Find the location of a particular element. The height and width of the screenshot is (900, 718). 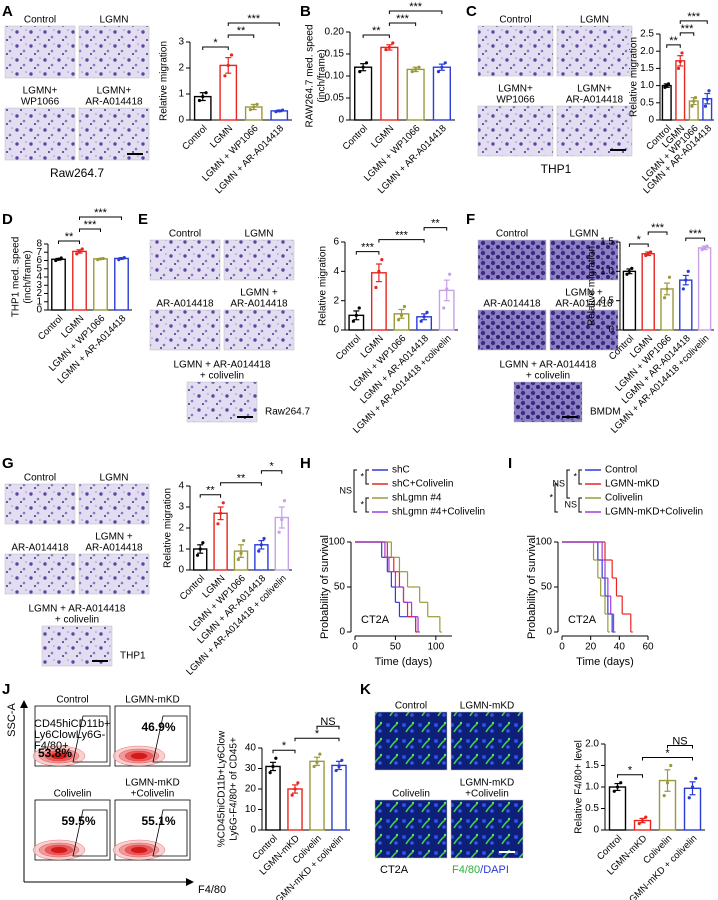

gate-percent: 46.9% is located at coordinates (158, 727).